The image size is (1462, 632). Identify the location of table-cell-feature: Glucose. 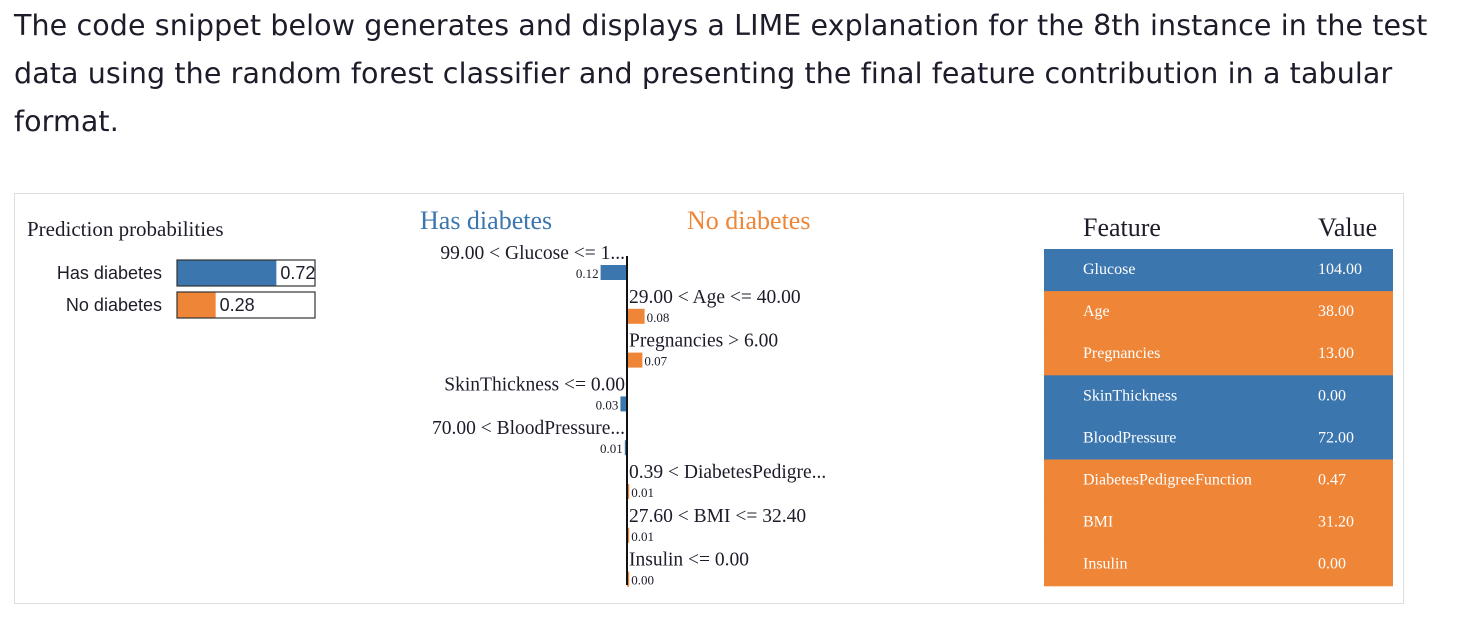
(1109, 269).